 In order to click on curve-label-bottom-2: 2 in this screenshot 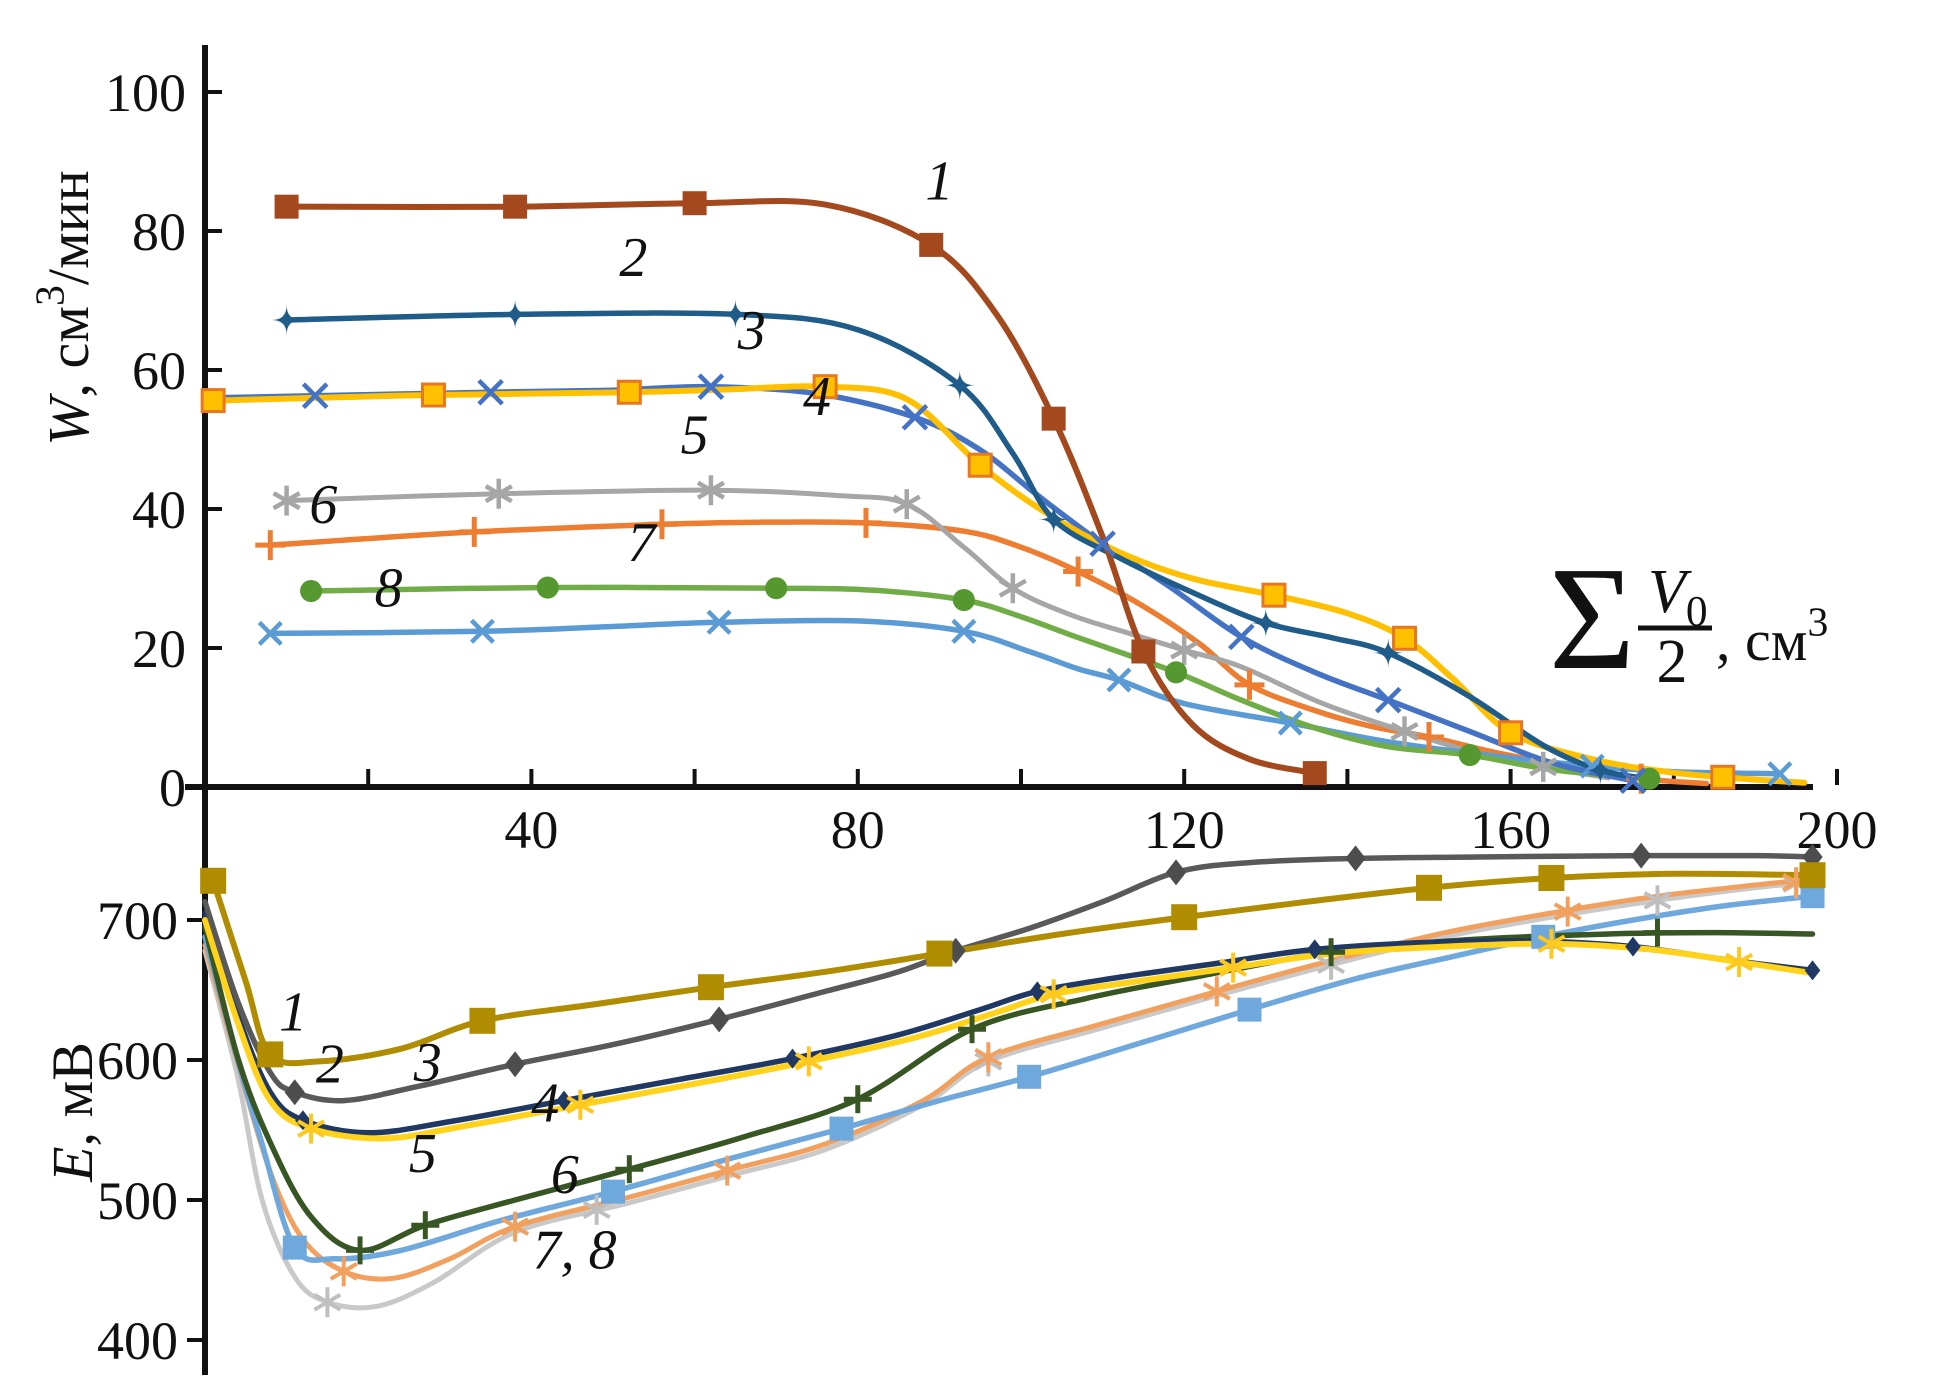, I will do `click(330, 1064)`.